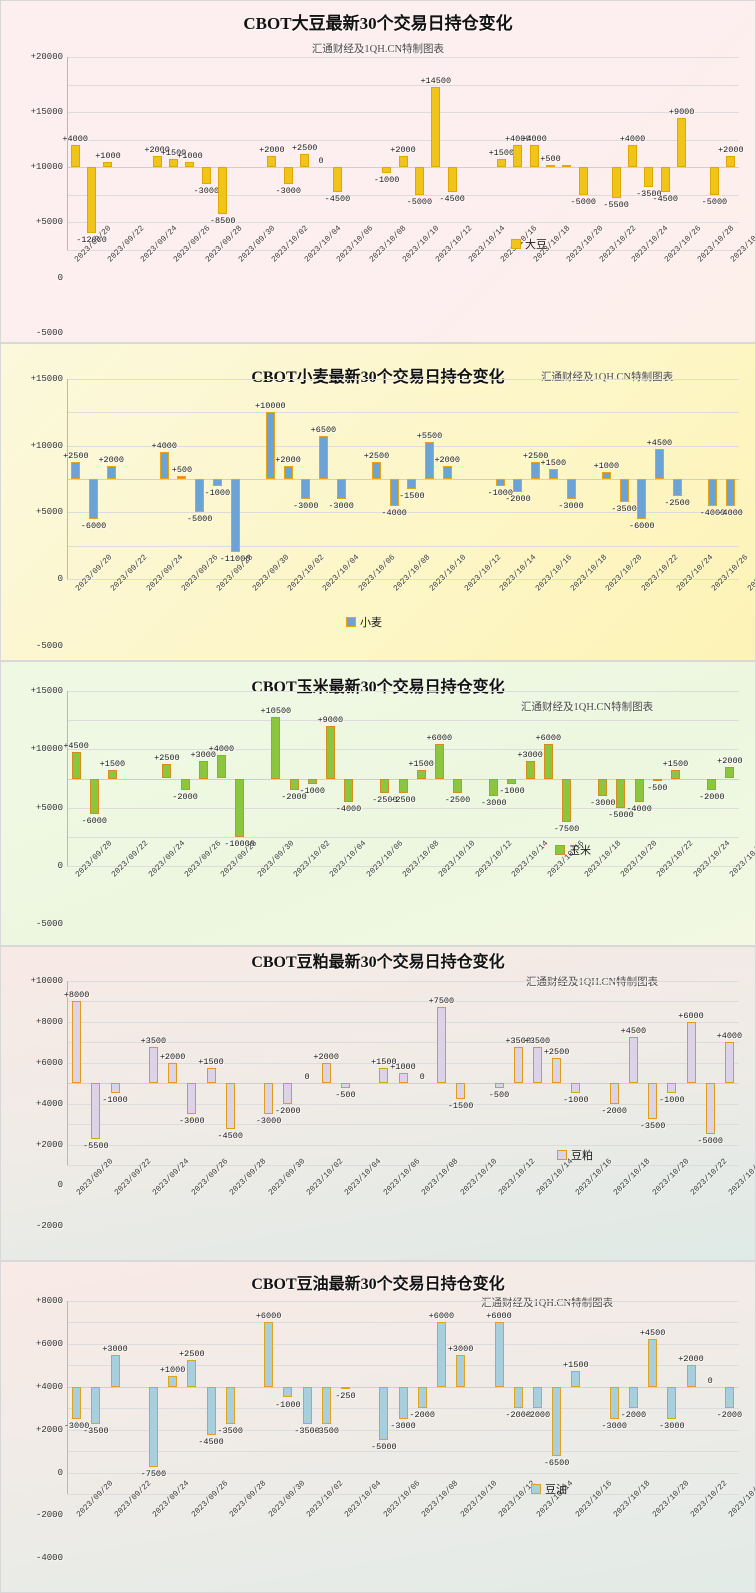  I want to click on bar-value-label: -4000, so click(348, 808).